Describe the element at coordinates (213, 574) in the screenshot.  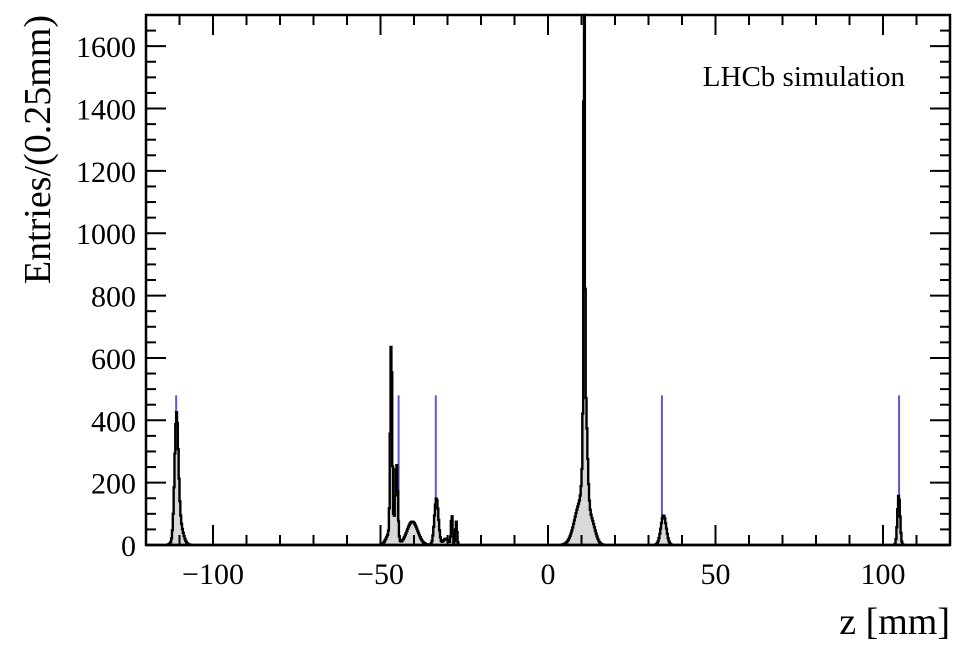
I see `x-tick-label: −100` at that location.